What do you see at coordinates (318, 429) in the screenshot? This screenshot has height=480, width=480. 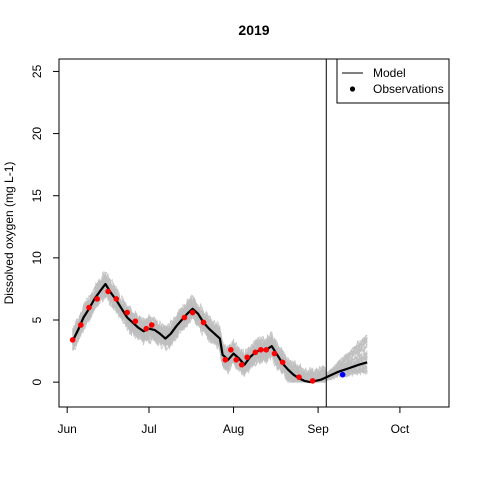 I see `x-tick-label: Sep` at bounding box center [318, 429].